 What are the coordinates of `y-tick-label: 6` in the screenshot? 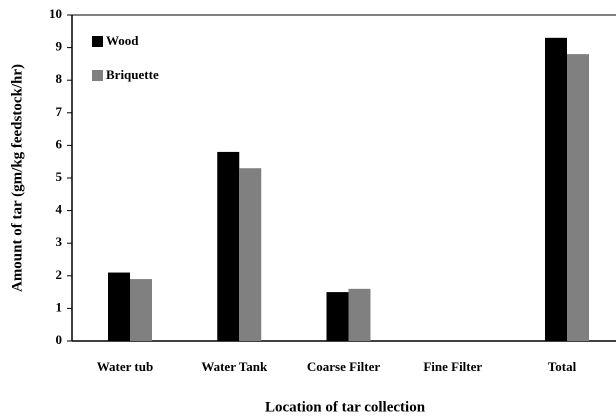 It's located at (59, 143).